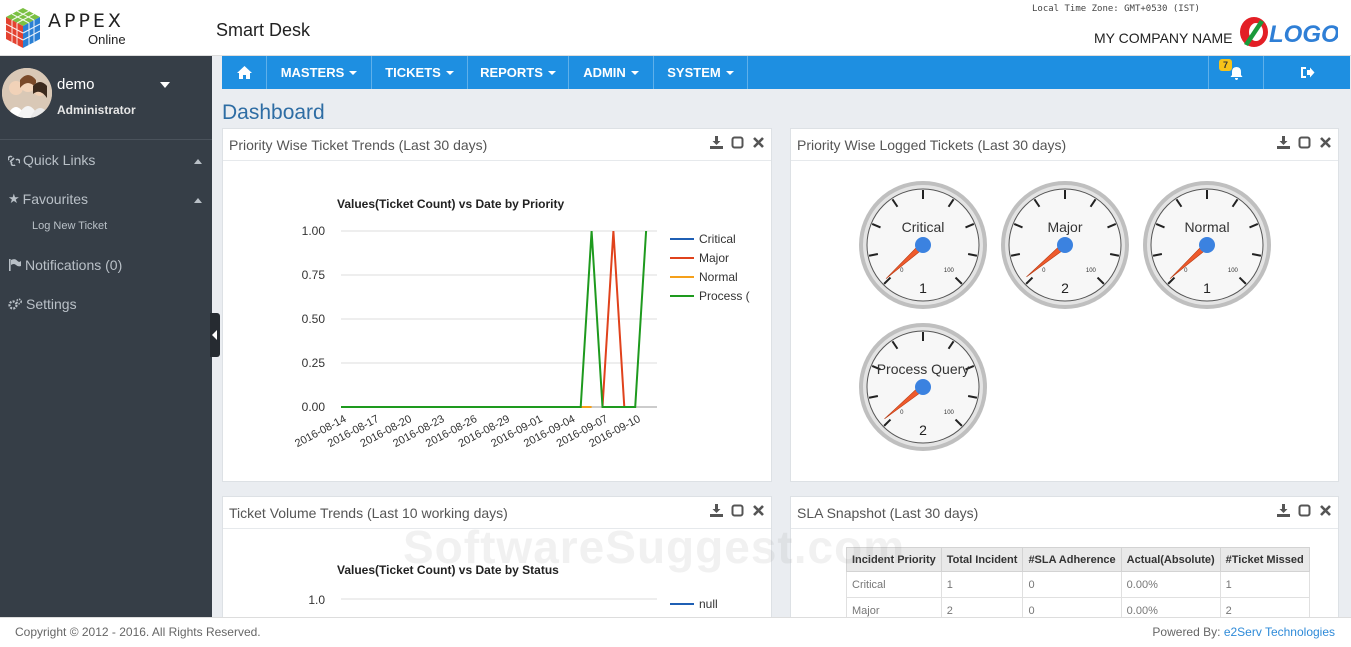  What do you see at coordinates (604, 72) in the screenshot?
I see `nav-label: ADMIN` at bounding box center [604, 72].